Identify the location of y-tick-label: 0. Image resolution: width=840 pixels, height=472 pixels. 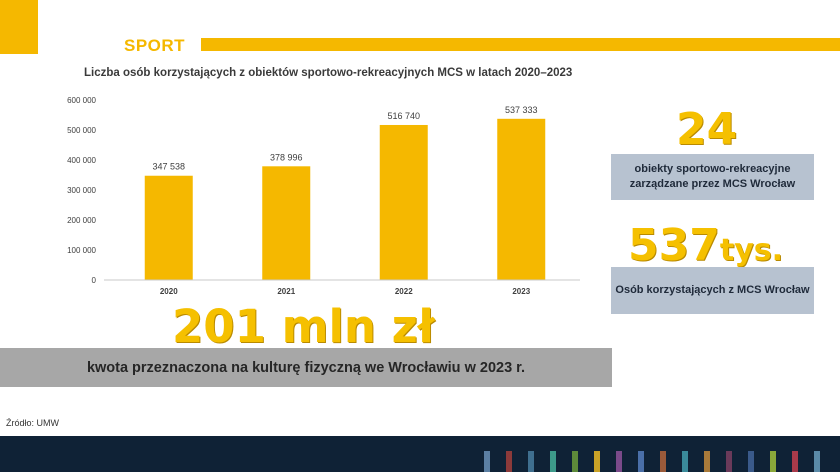
(94, 280).